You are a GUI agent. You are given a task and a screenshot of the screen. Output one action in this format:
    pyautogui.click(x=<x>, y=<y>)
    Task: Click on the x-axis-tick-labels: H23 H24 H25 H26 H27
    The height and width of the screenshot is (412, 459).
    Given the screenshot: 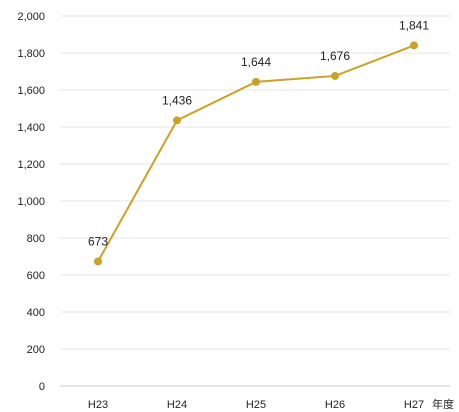 What is the action you would take?
    pyautogui.click(x=256, y=405)
    